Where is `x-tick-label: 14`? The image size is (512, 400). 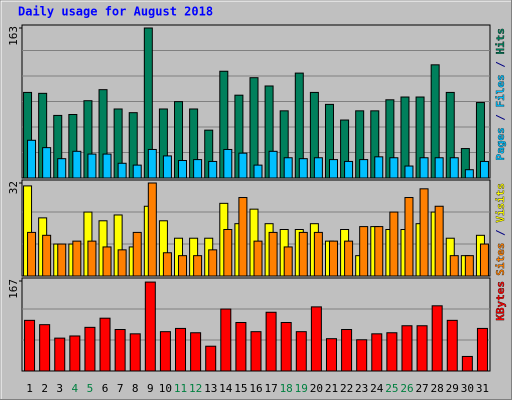
x-tick-label: 14 is located at coordinates (226, 388).